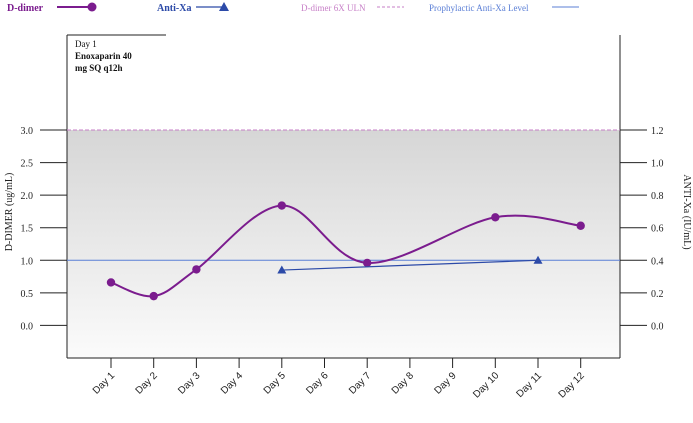  I want to click on annotation: Day 1 Enoxaparin 40 mg SQ q12h, so click(103, 56).